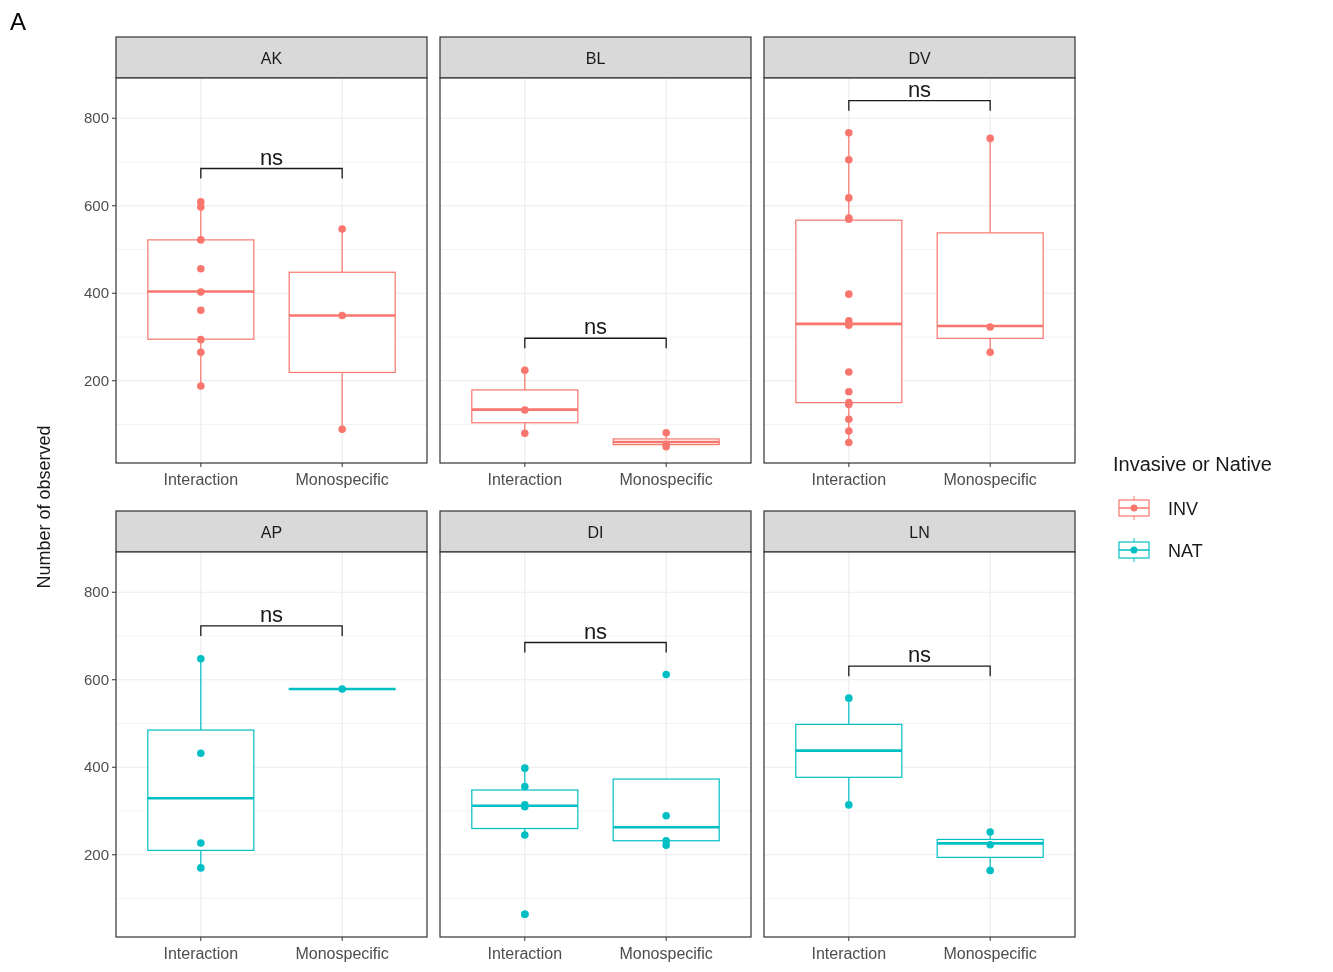 The height and width of the screenshot is (972, 1333). What do you see at coordinates (595, 58) in the screenshot?
I see `chart-title: BL` at bounding box center [595, 58].